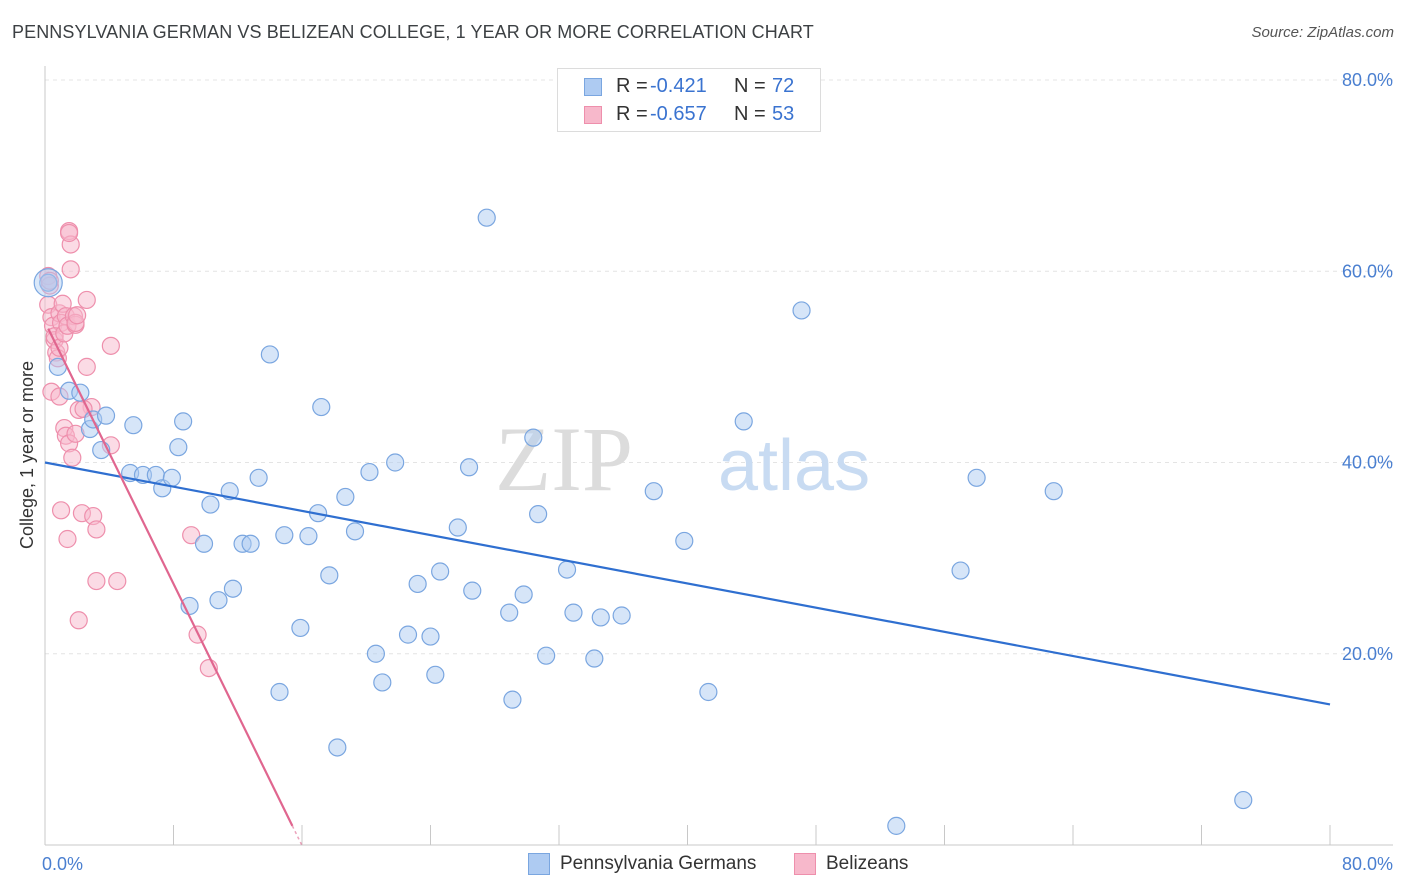 Image resolution: width=1406 pixels, height=892 pixels. What do you see at coordinates (1367, 654) in the screenshot?
I see `y-tick-label: 20.0%` at bounding box center [1367, 654].